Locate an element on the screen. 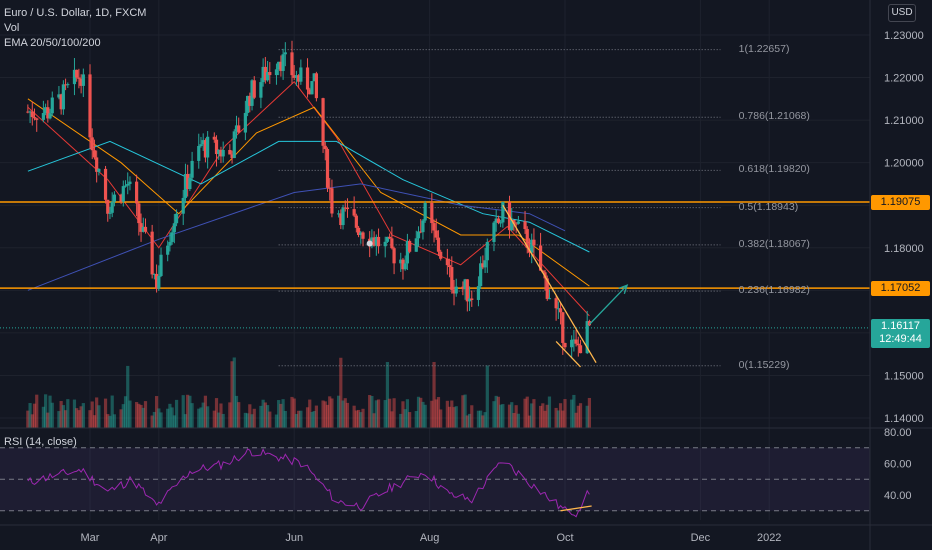  ema200-line is located at coordinates (296, 237).